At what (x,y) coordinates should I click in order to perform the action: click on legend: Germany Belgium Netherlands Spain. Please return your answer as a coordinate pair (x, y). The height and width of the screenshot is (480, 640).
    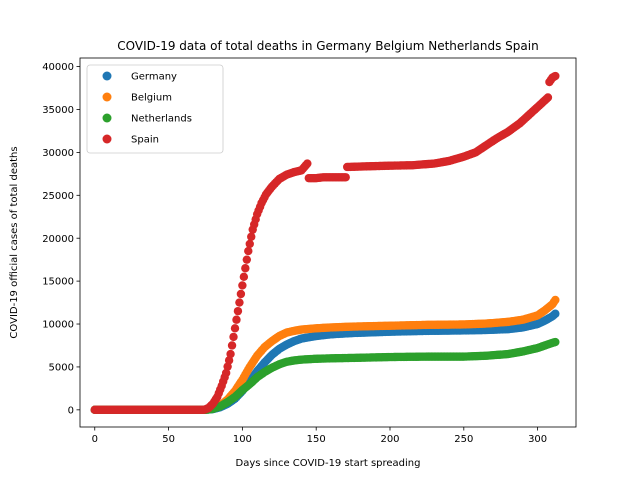
    Looking at the image, I should click on (155, 109).